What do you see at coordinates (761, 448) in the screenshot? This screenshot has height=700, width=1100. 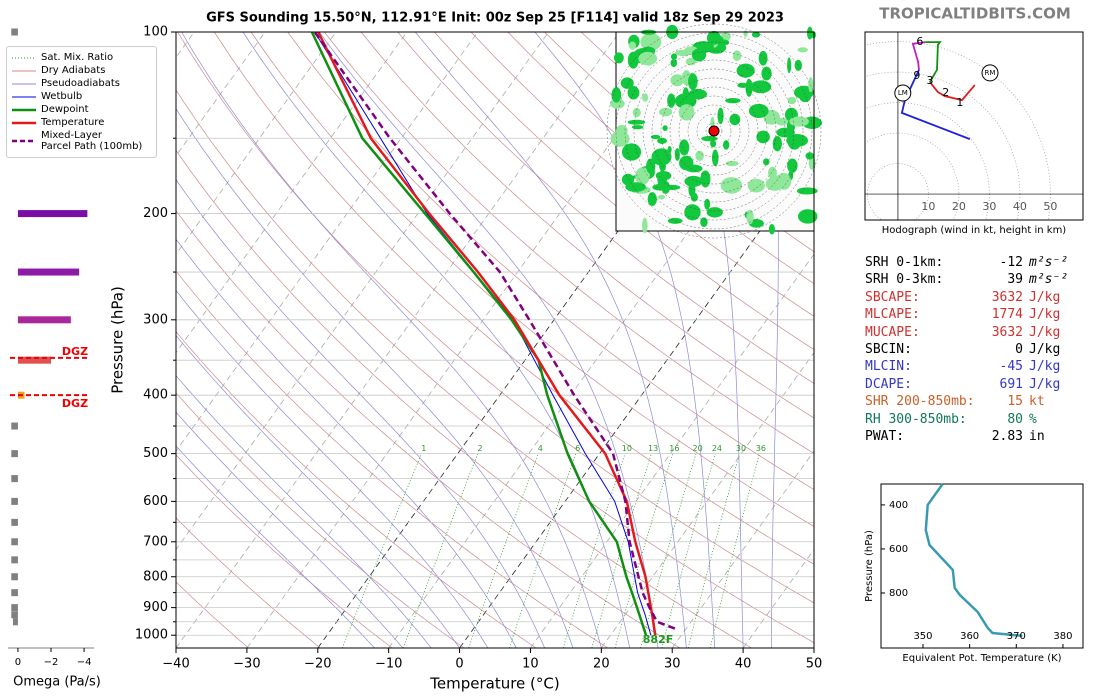 I see `mixing-ratio-label: 36` at bounding box center [761, 448].